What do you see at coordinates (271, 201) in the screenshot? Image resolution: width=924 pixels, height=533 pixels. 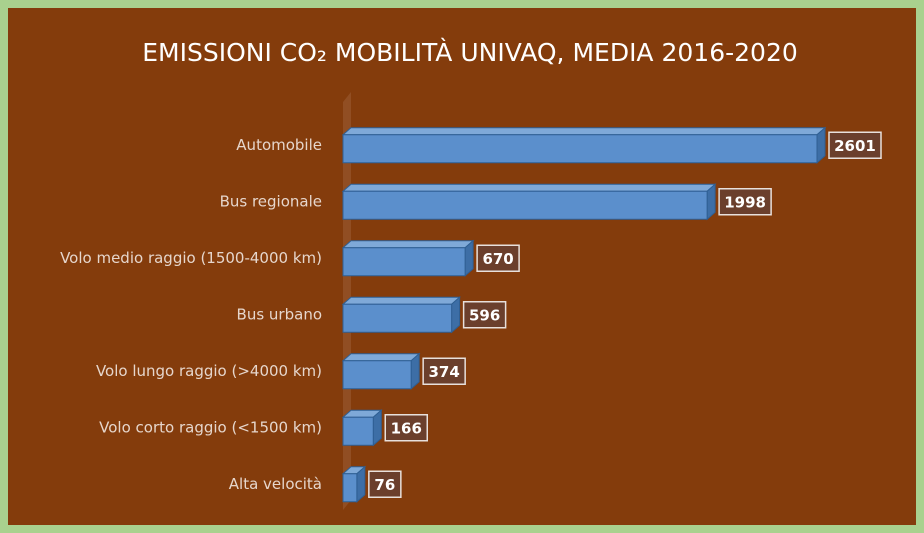 I see `category-label: Bus regionale` at bounding box center [271, 201].